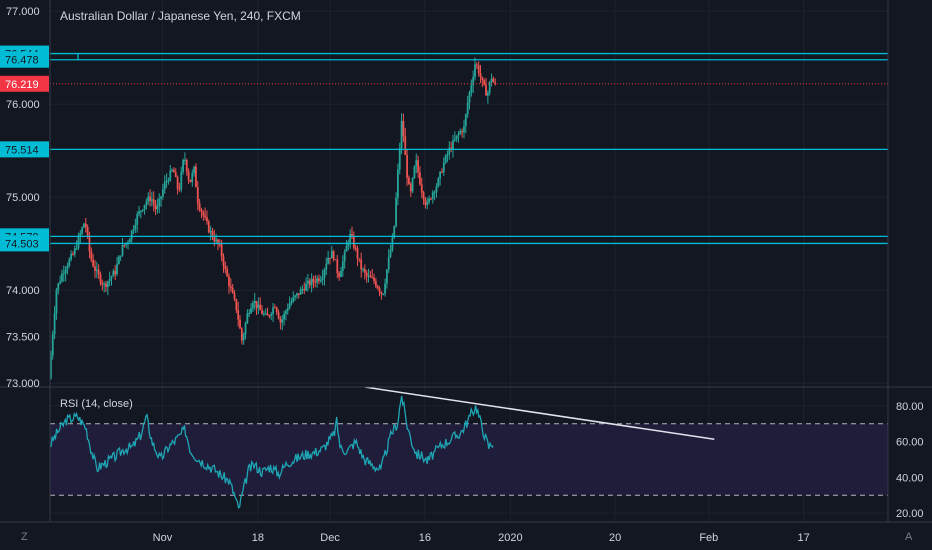  I want to click on auto-scale-icon: A, so click(909, 537).